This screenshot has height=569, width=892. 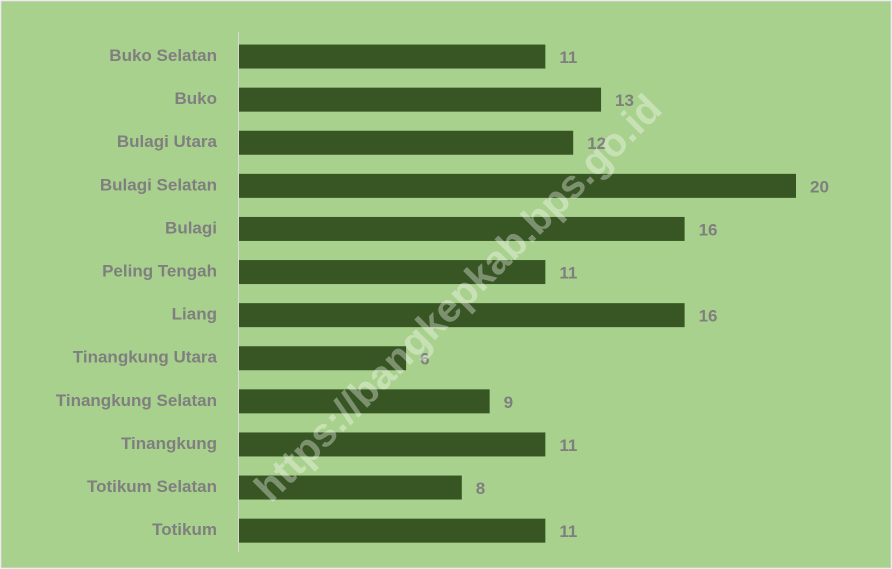 I want to click on category-label: Tinangkung, so click(x=169, y=443).